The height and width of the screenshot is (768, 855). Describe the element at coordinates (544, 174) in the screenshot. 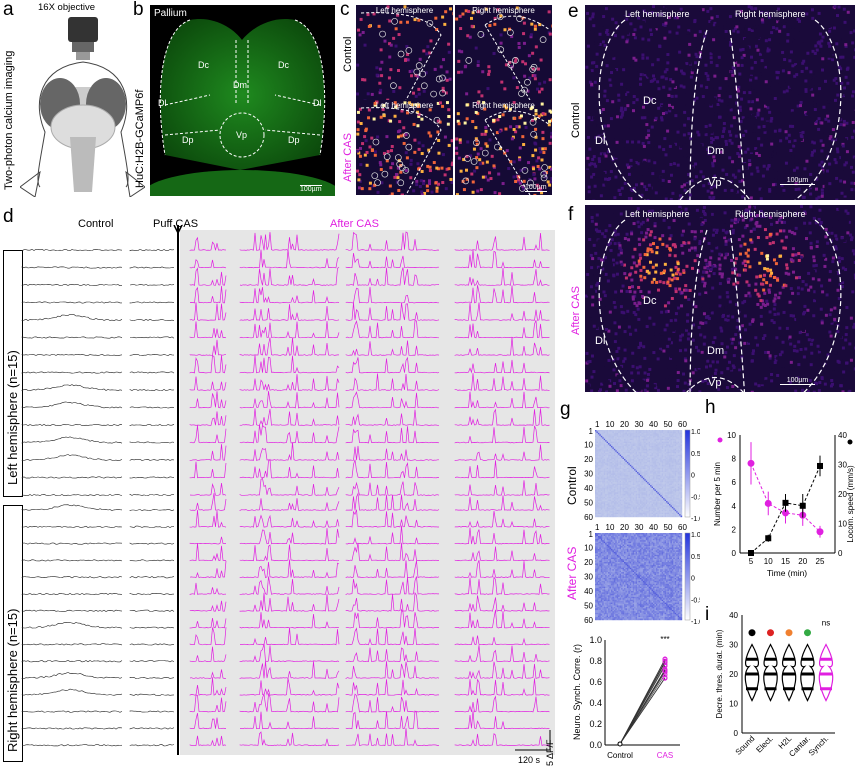

I see `roi-circle` at that location.